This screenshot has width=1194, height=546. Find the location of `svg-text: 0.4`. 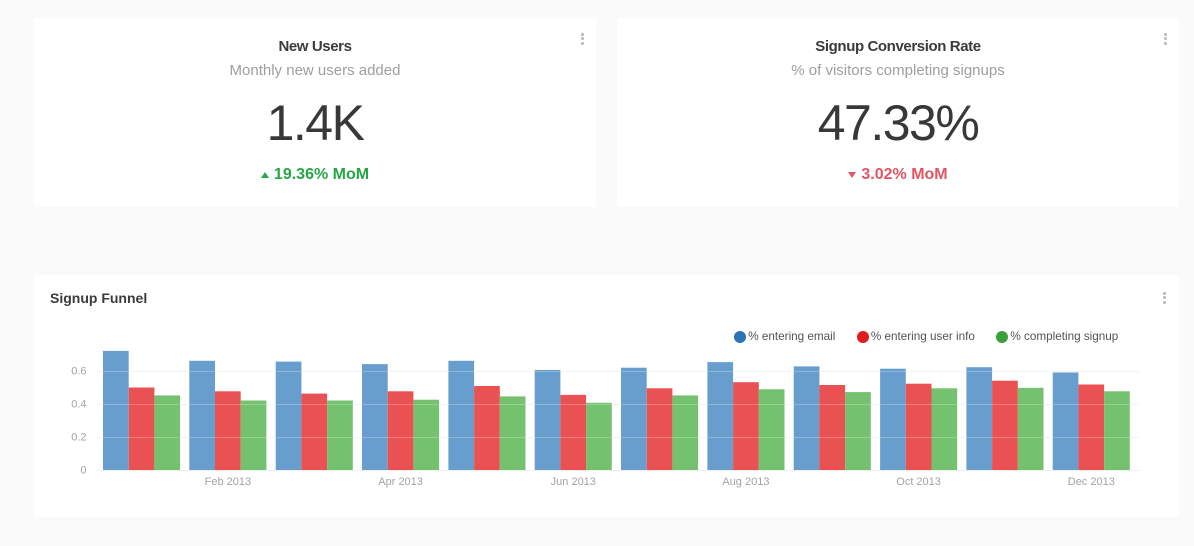

svg-text: 0.4 is located at coordinates (78, 405).